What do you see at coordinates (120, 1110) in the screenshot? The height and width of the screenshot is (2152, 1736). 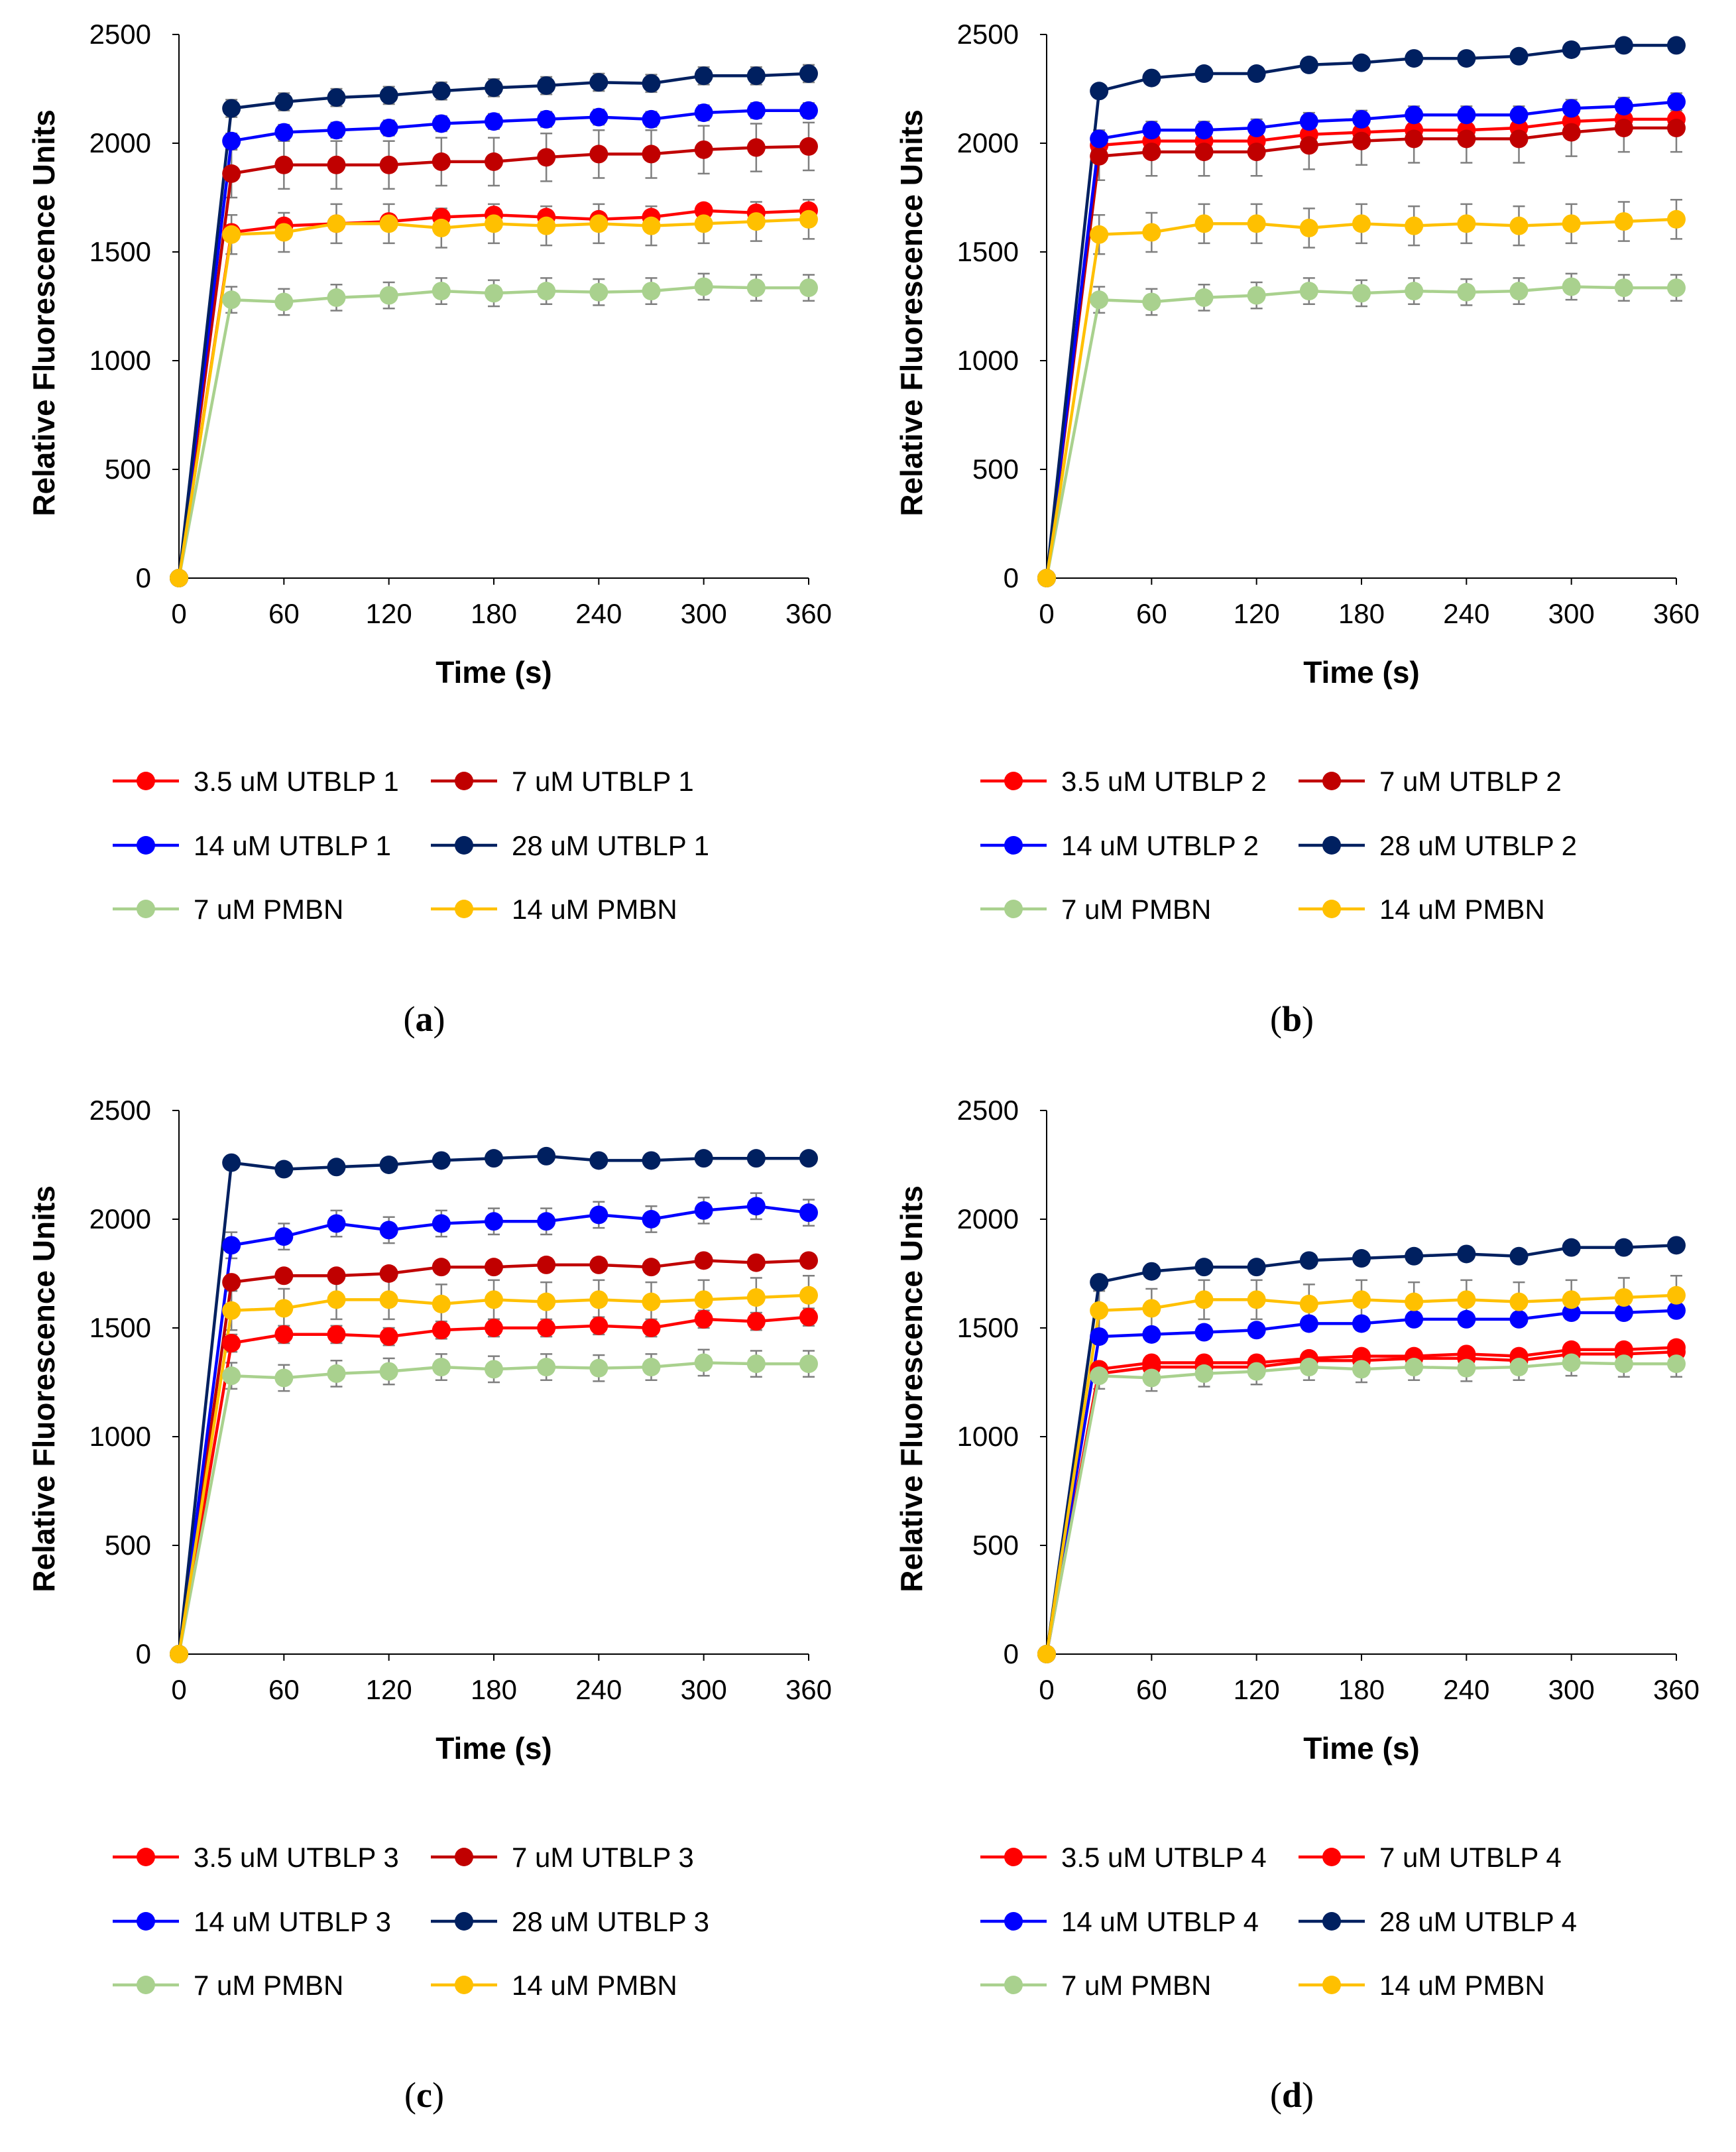 I see `y-tick-label: 2500` at bounding box center [120, 1110].